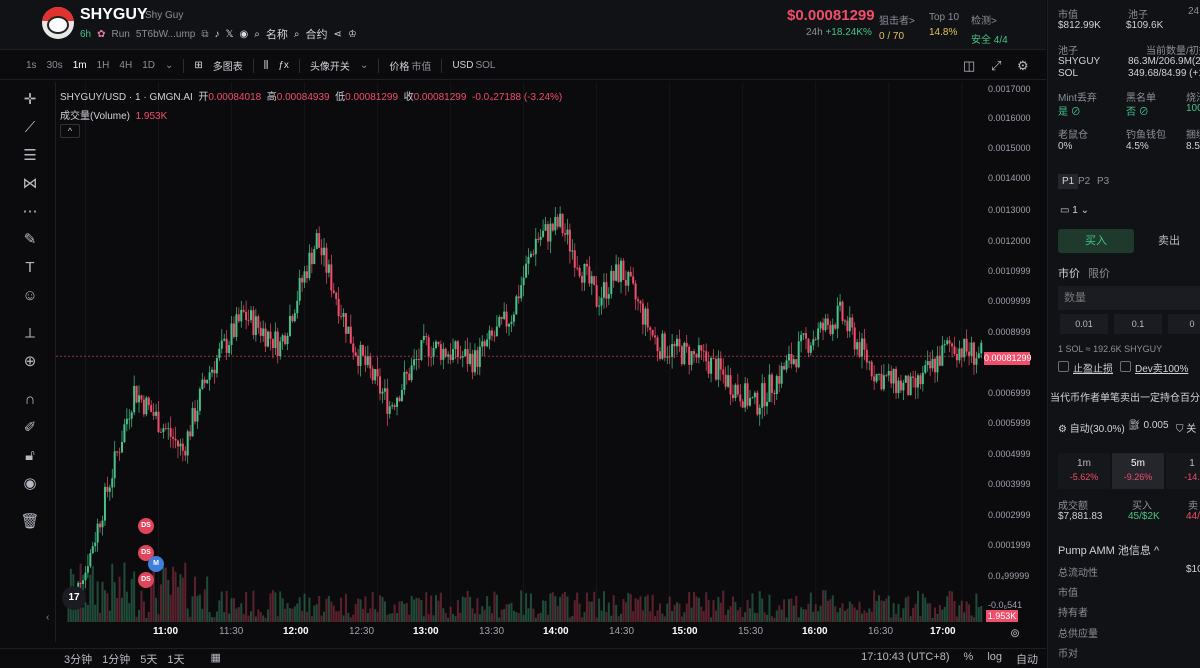  What do you see at coordinates (1099, 274) in the screenshot?
I see `limit-tab: 限价` at bounding box center [1099, 274].